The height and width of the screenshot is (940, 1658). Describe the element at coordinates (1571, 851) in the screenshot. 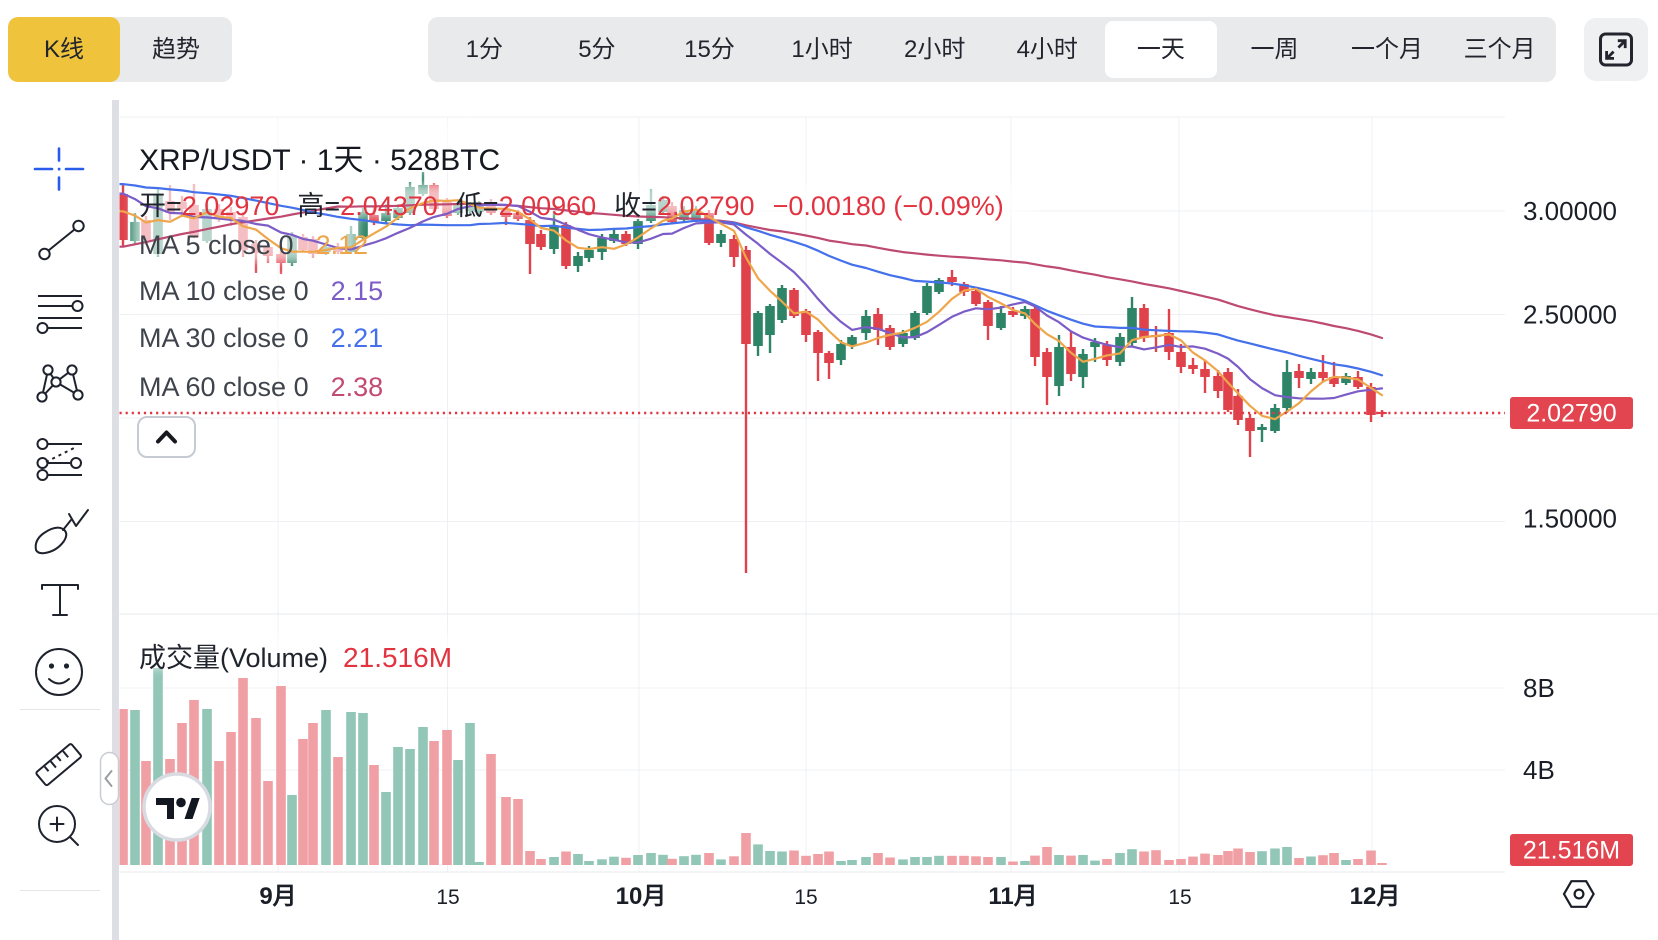

I see `svg-text: 21.516M` at that location.